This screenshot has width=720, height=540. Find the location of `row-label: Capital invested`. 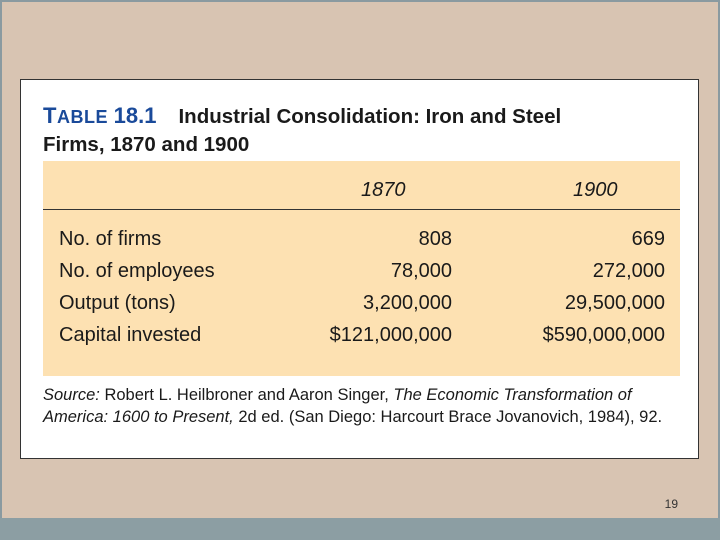

row-label: Capital invested is located at coordinates (130, 335).